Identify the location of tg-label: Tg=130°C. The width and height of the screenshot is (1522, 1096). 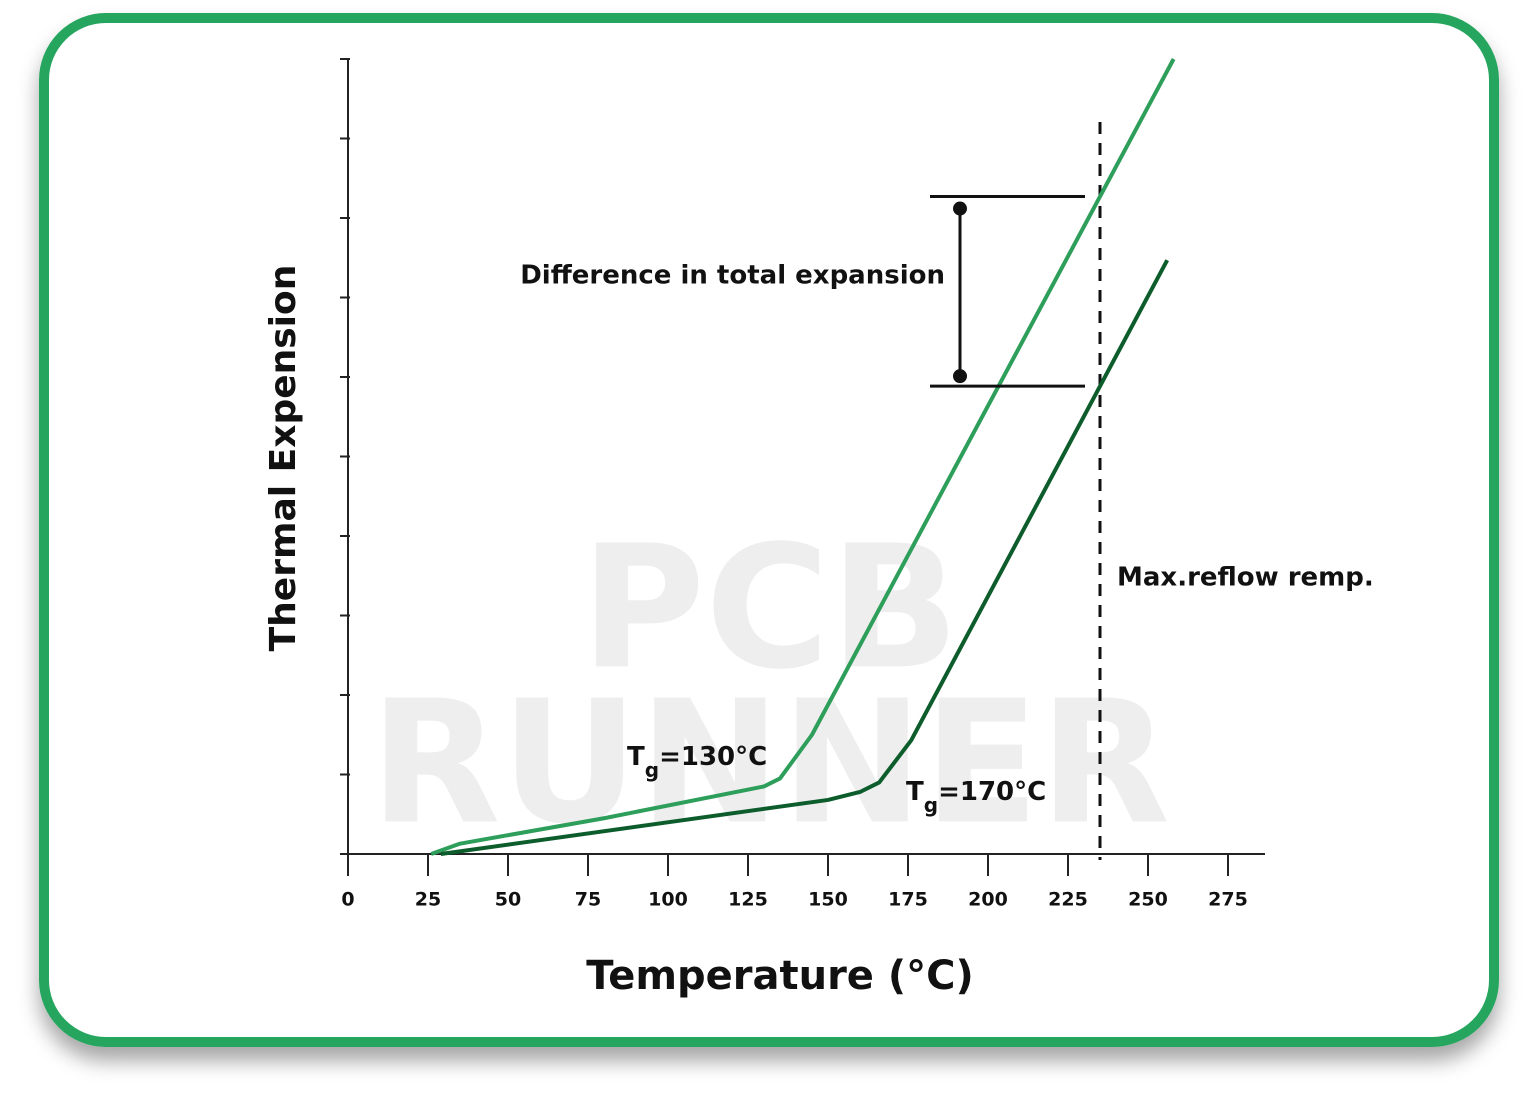
(697, 762).